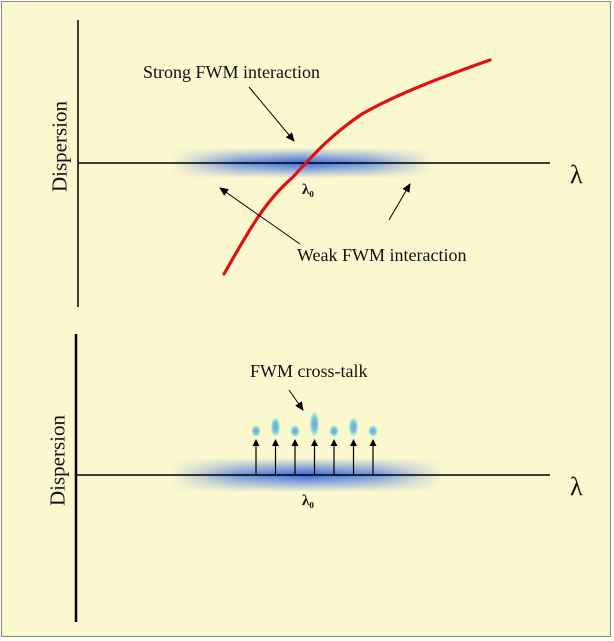  Describe the element at coordinates (382, 255) in the screenshot. I see `weak-fwm-label: Weak FWM interaction` at that location.